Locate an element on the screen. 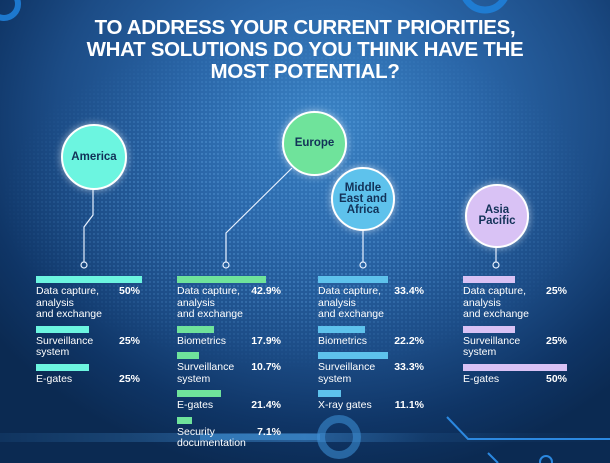 The image size is (610, 463). region-name: America is located at coordinates (94, 156).